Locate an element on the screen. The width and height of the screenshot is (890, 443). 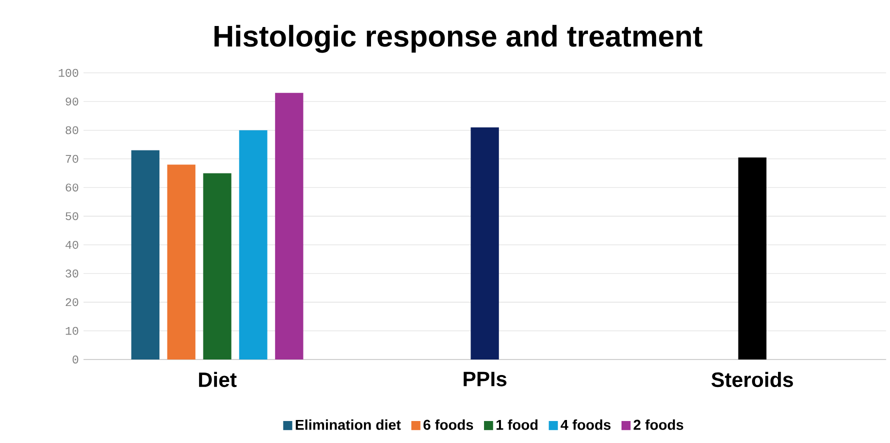
x-tick-label: PPIs is located at coordinates (485, 379).